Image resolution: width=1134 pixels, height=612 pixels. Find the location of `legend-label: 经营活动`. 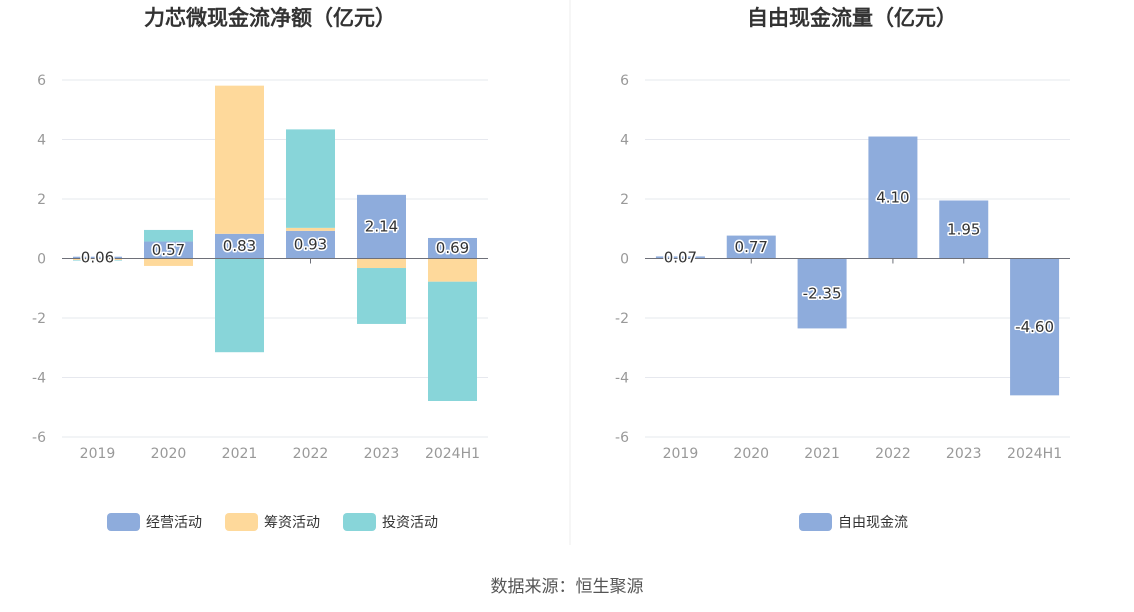

legend-label: 经营活动 is located at coordinates (174, 523).